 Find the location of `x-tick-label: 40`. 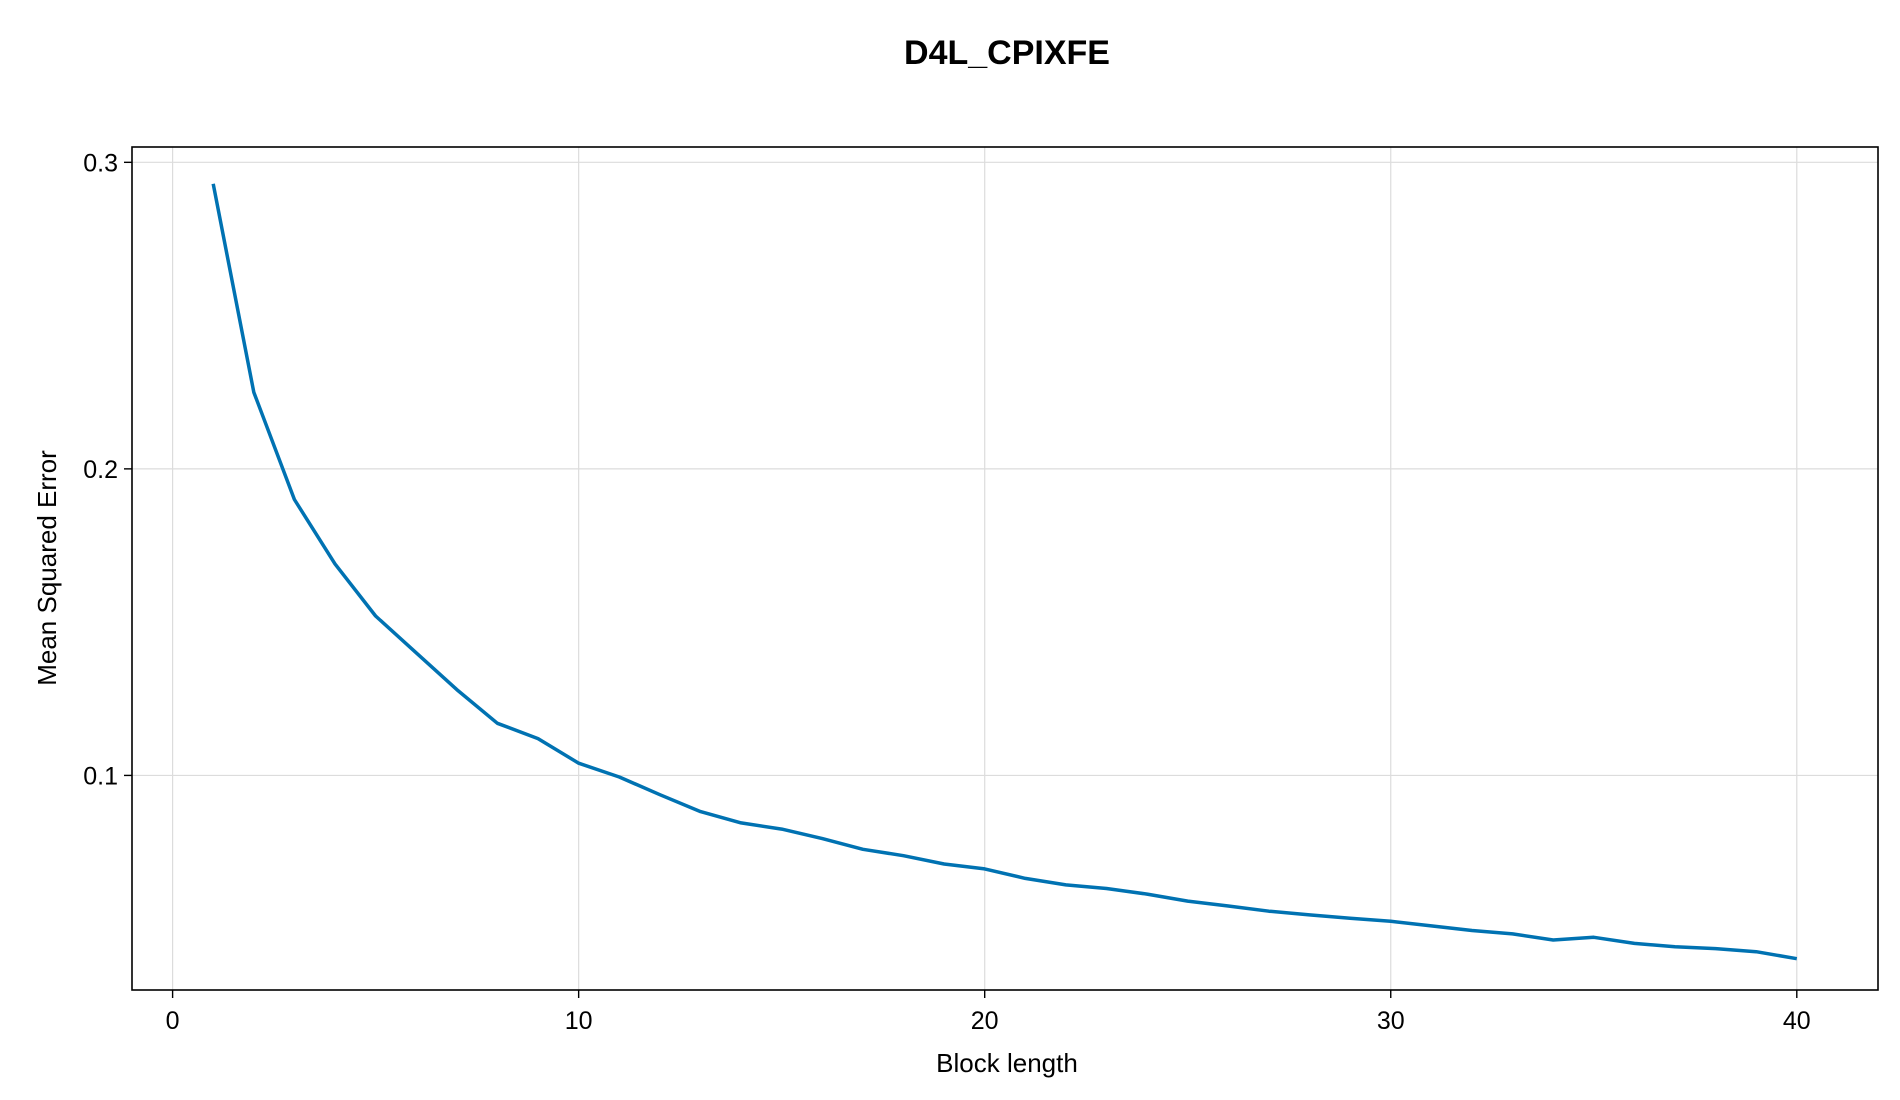

x-tick-label: 40 is located at coordinates (1797, 1021).